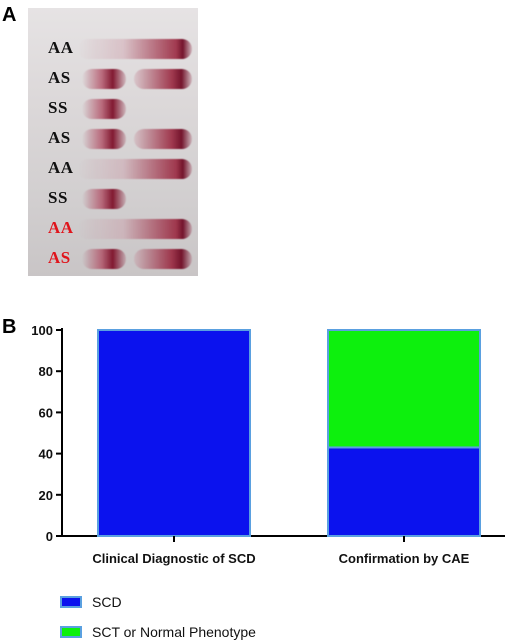 This screenshot has width=520, height=644. What do you see at coordinates (173, 558) in the screenshot?
I see `x-category-label: Clinical Diagnostic of SCD` at bounding box center [173, 558].